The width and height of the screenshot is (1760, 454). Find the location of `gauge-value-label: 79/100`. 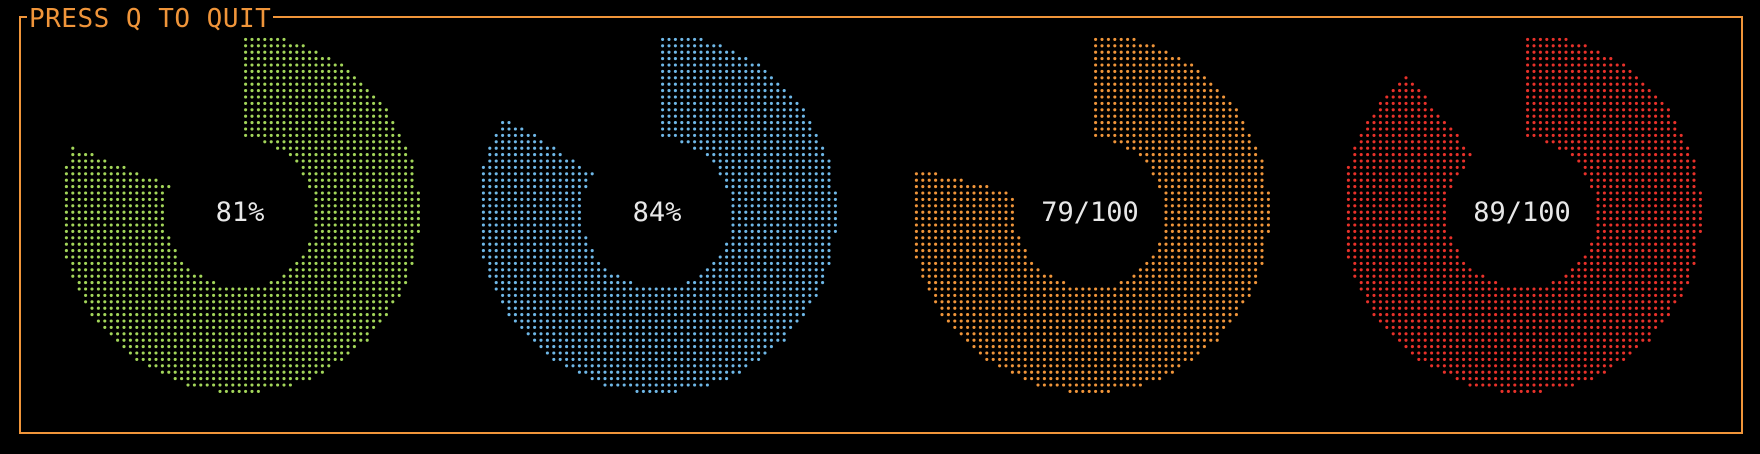

gauge-value-label: 79/100 is located at coordinates (1090, 212).